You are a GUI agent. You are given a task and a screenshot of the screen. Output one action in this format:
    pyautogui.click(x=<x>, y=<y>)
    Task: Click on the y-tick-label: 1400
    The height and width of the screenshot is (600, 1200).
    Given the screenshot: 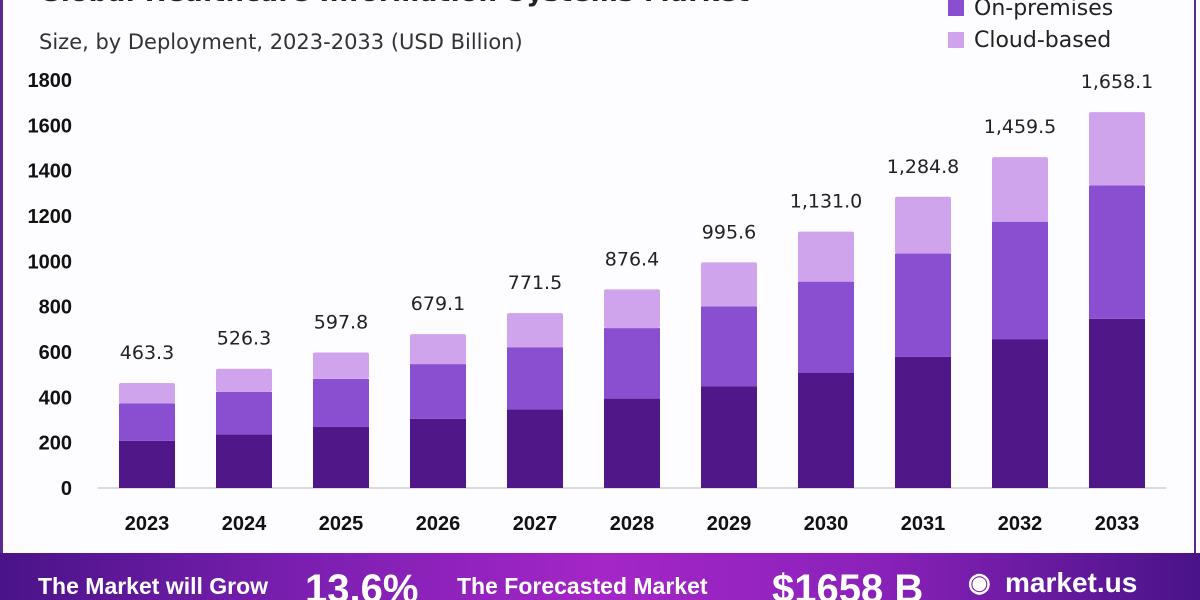 What is the action you would take?
    pyautogui.click(x=50, y=172)
    